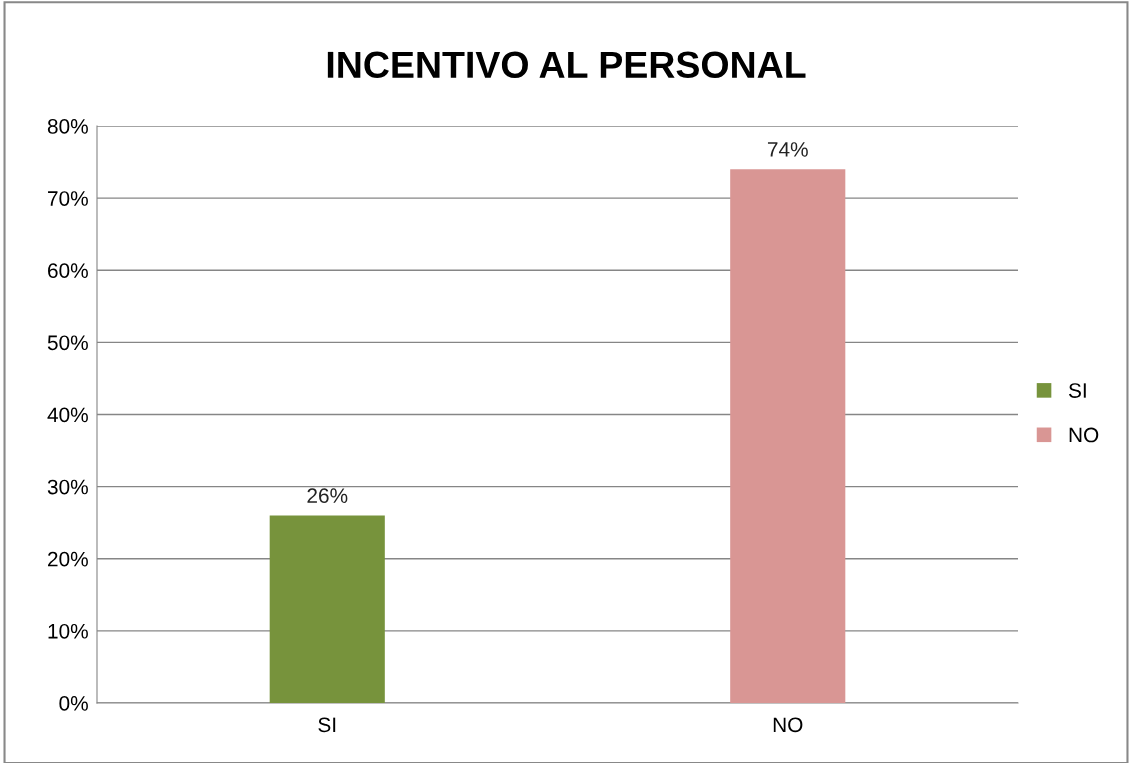 This screenshot has width=1132, height=763. I want to click on y-tick-label: 20%, so click(68, 559).